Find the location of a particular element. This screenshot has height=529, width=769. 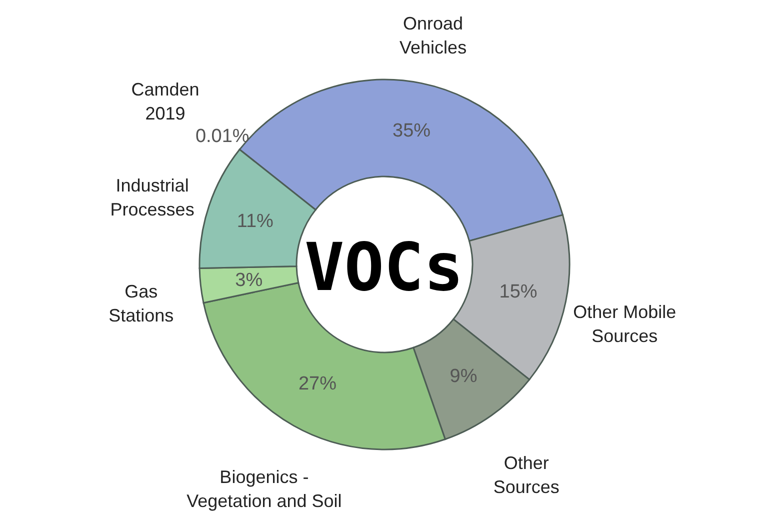

data-label: 15% is located at coordinates (518, 292).